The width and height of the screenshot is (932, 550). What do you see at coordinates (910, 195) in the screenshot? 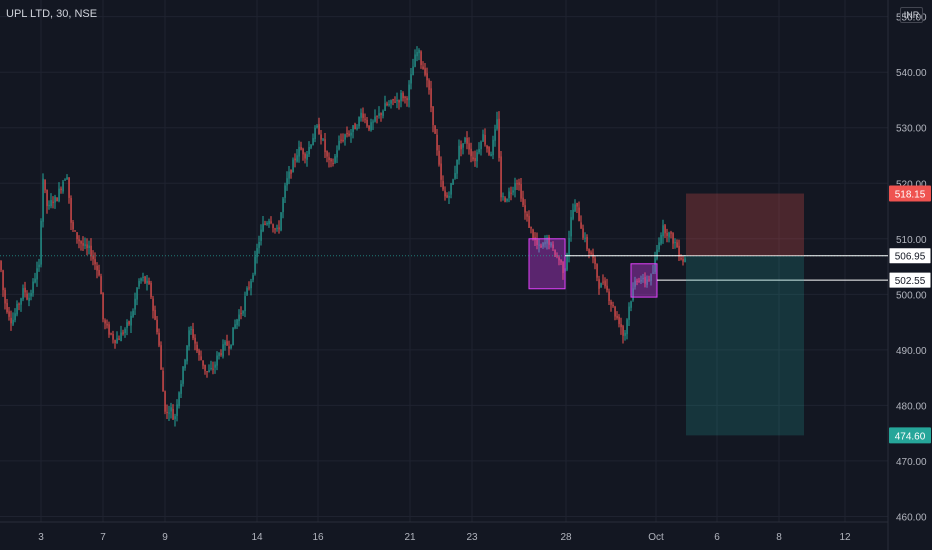
I see `price-label-text: 518.15` at bounding box center [910, 195].